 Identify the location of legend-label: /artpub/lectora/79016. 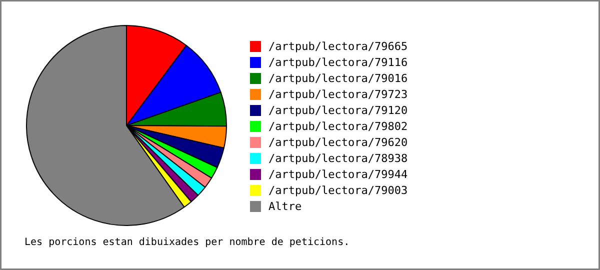
(338, 78).